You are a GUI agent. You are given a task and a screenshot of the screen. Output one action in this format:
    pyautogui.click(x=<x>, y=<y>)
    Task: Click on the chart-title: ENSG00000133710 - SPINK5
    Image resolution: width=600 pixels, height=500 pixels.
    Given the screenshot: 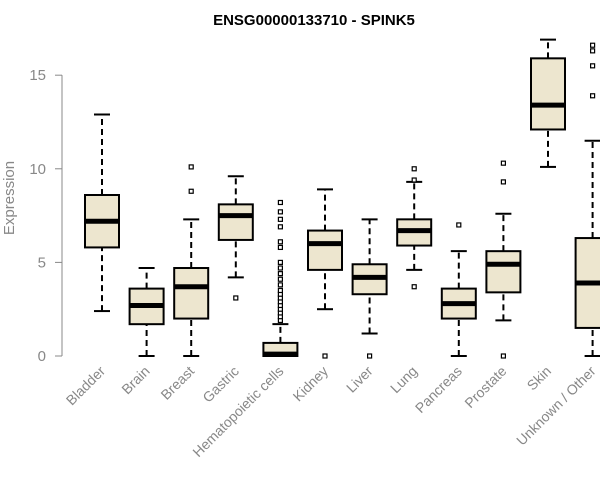 What is the action you would take?
    pyautogui.click(x=314, y=20)
    